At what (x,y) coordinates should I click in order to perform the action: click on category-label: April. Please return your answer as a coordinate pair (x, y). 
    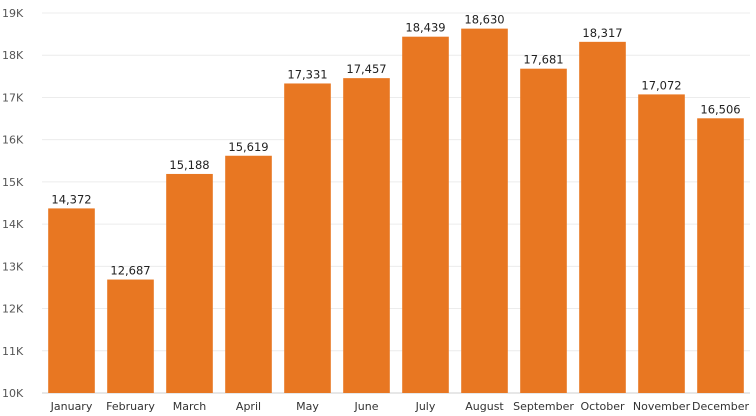
    Looking at the image, I should click on (248, 406).